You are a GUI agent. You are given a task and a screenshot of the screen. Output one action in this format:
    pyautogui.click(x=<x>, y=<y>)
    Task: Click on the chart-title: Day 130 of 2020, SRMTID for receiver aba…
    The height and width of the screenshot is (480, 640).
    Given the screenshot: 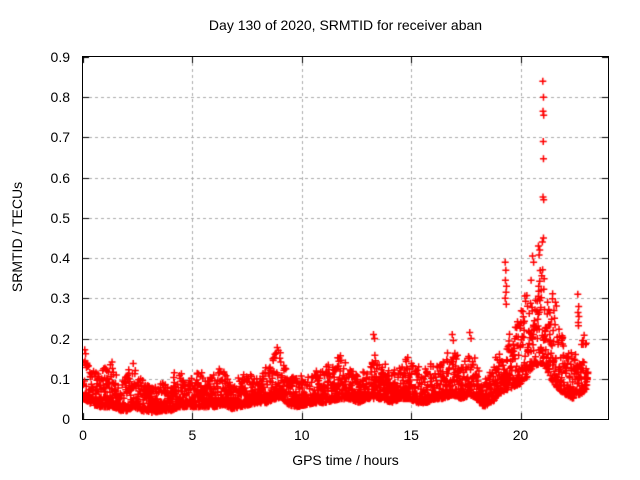 What is the action you would take?
    pyautogui.click(x=345, y=25)
    